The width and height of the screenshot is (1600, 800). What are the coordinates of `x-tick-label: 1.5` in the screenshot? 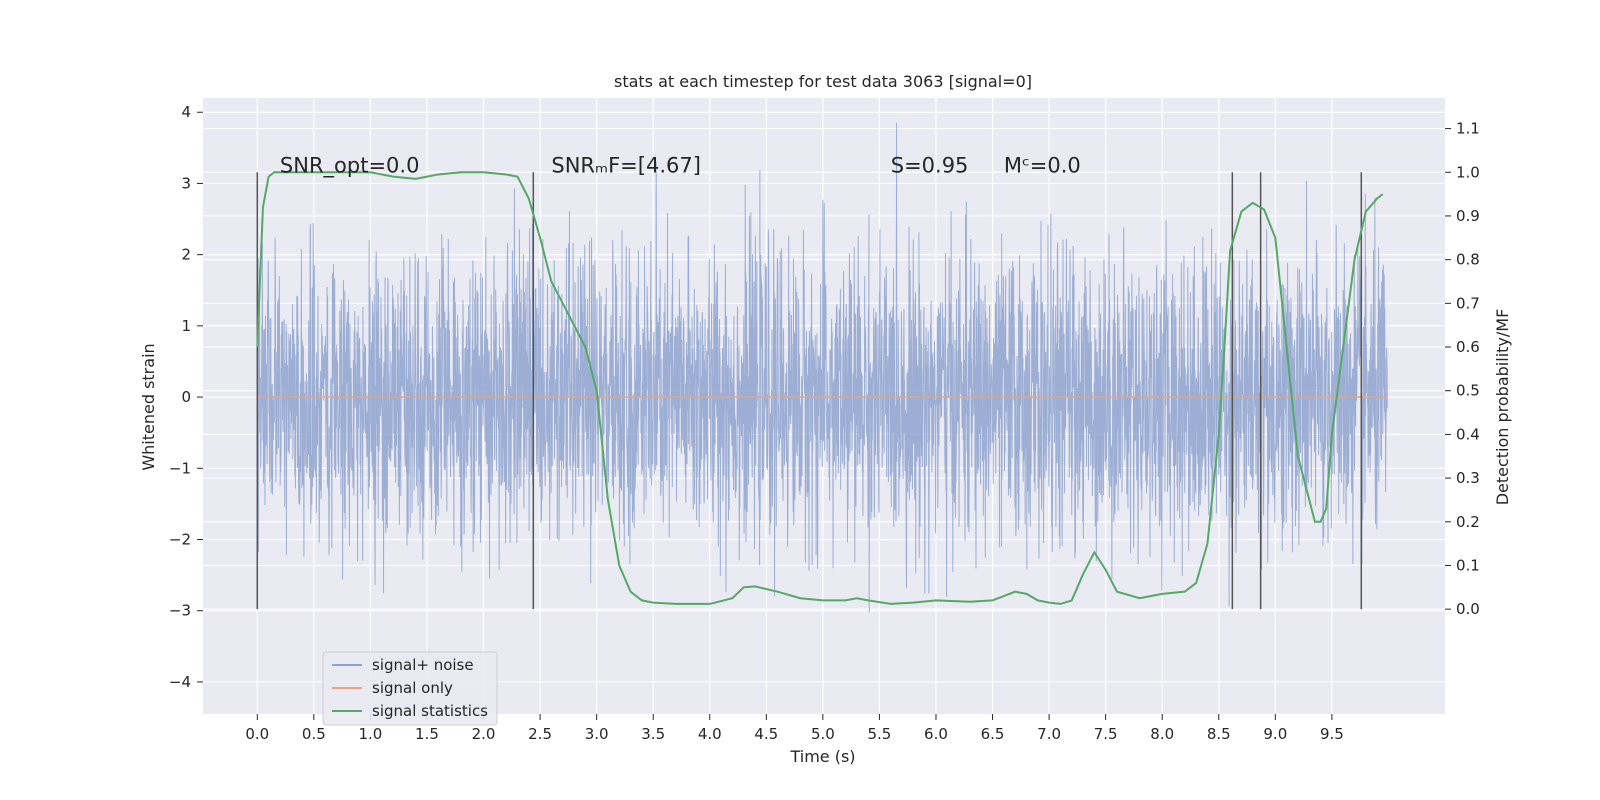 It's located at (427, 734).